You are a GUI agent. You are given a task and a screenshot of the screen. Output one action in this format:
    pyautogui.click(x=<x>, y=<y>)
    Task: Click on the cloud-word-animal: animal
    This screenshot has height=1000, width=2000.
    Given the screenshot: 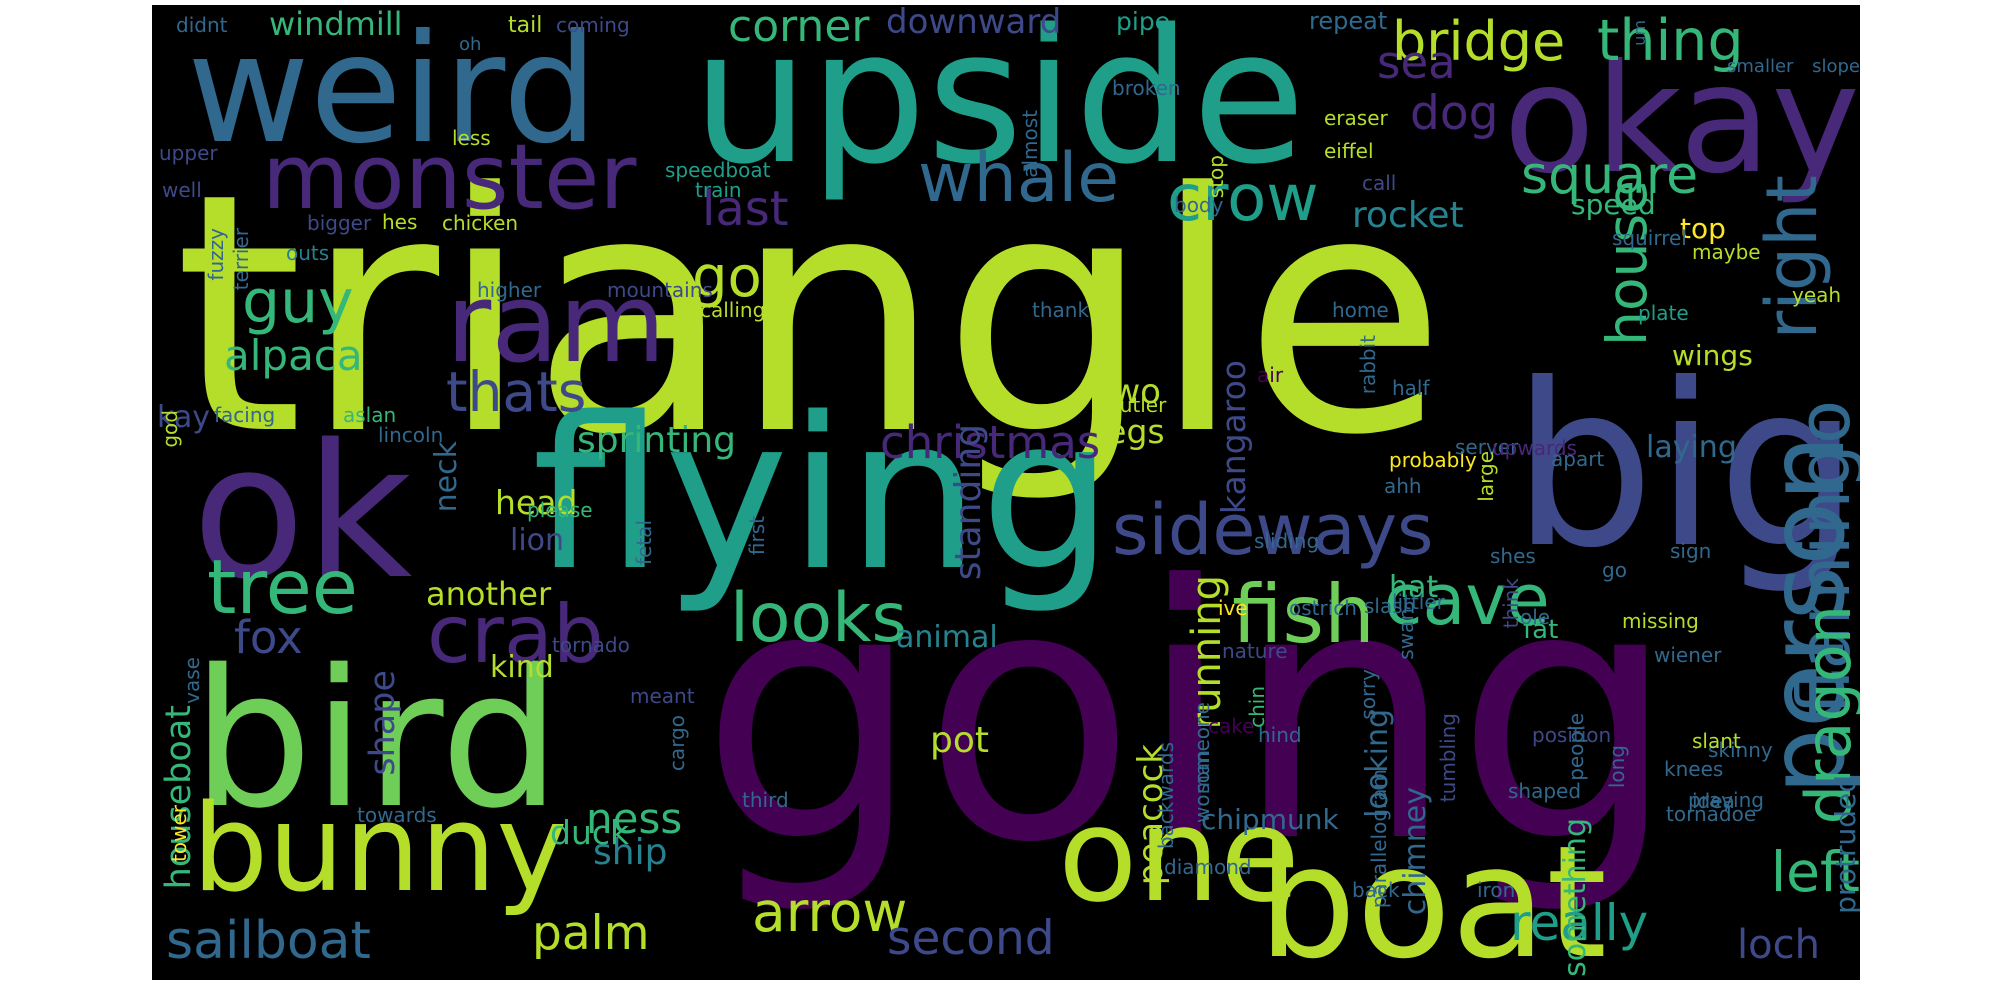 What is the action you would take?
    pyautogui.click(x=947, y=637)
    